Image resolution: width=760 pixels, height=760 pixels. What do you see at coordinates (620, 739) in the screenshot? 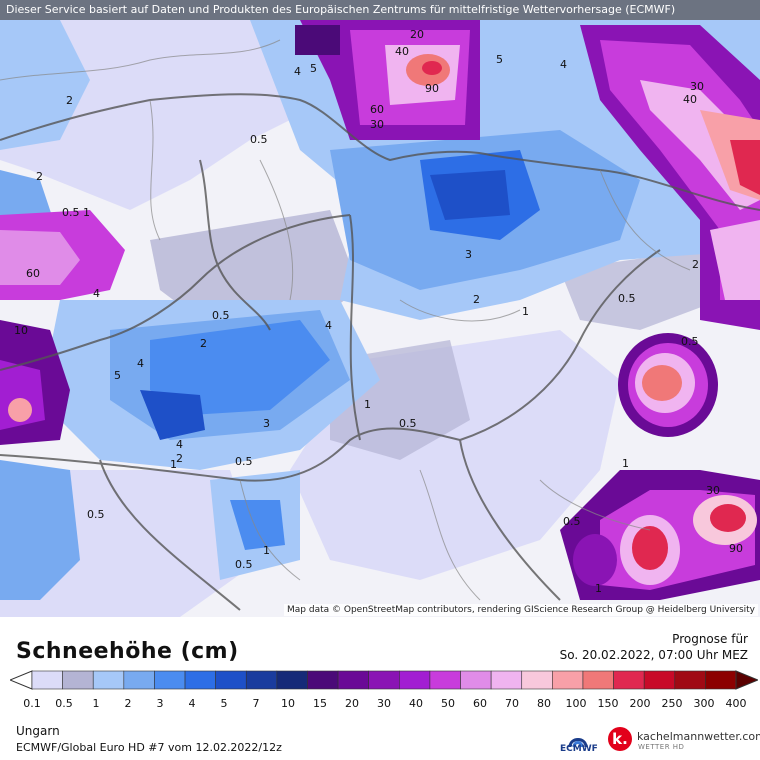
I see `kachelmann-logo-icon: k.` at bounding box center [620, 739].